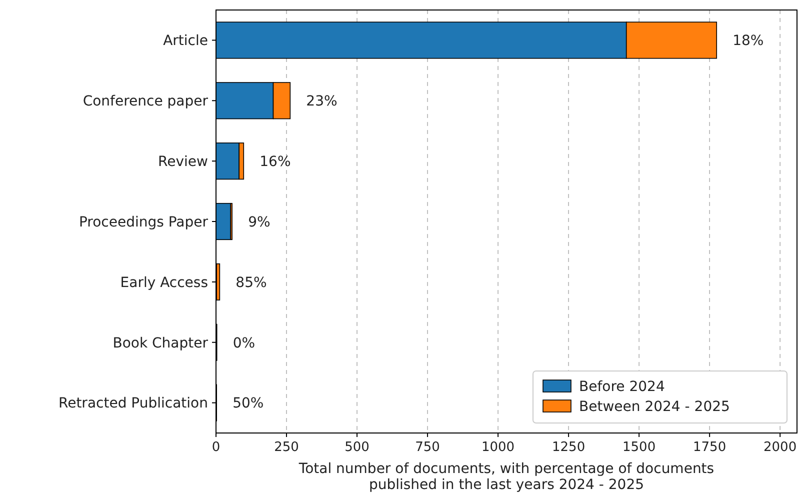 This screenshot has width=799, height=499. Describe the element at coordinates (569, 447) in the screenshot. I see `x-tick-label: 1250` at that location.